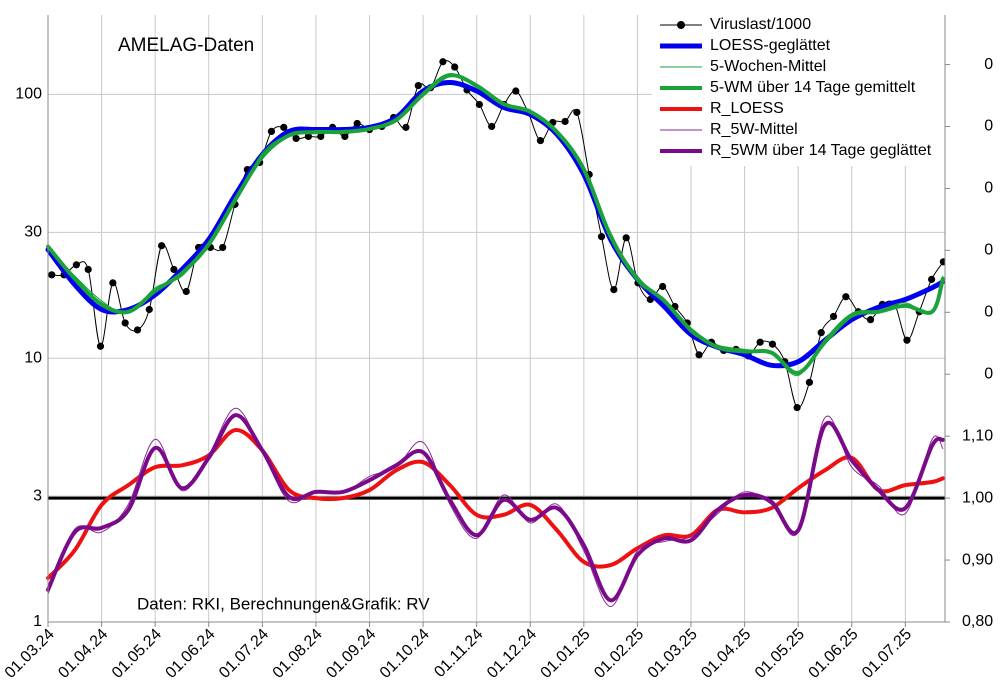 Image resolution: width=1000 pixels, height=696 pixels. I want to click on annotation: AMELAG-Daten, so click(186, 45).